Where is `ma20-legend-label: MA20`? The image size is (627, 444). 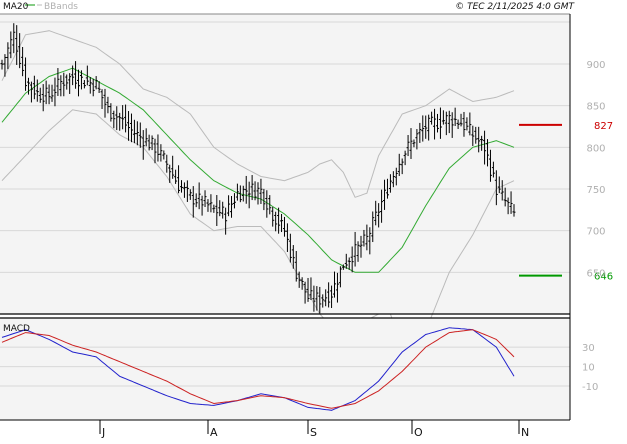
ma20-legend-label: MA20 is located at coordinates (16, 7).